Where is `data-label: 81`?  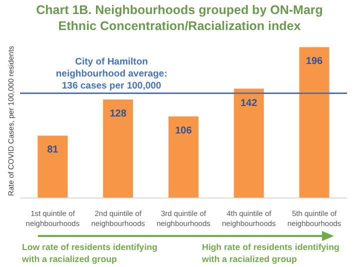
data-label: 81 is located at coordinates (53, 150).